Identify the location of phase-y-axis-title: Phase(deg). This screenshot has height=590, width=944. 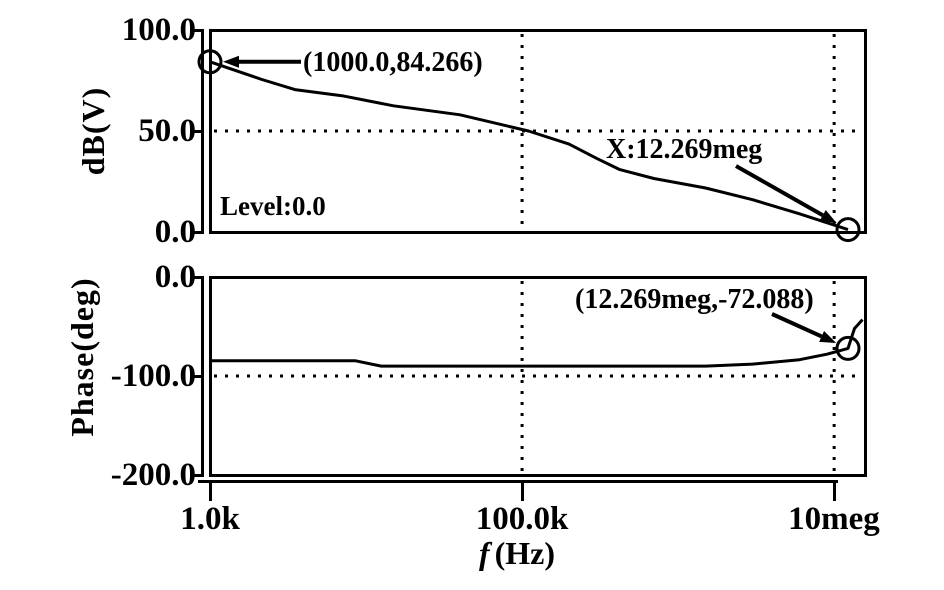
(82, 357).